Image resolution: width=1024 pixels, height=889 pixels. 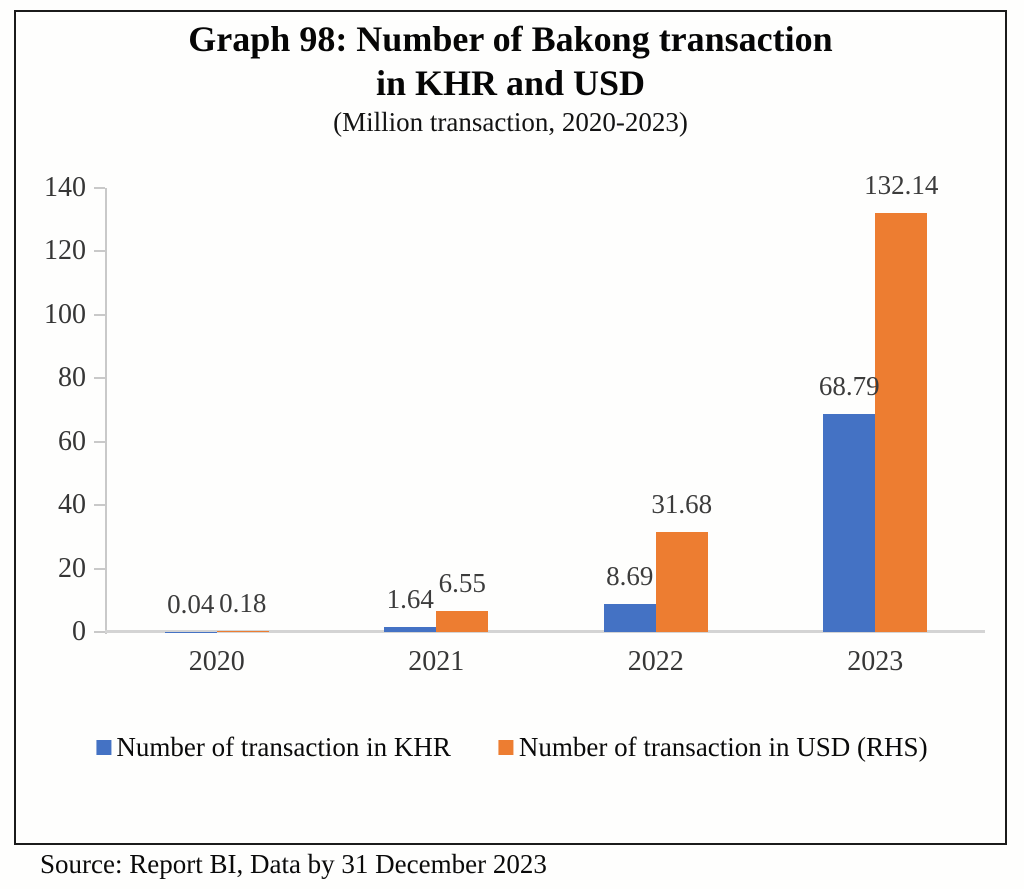 What do you see at coordinates (901, 184) in the screenshot?
I see `bar-value-label: 132.14` at bounding box center [901, 184].